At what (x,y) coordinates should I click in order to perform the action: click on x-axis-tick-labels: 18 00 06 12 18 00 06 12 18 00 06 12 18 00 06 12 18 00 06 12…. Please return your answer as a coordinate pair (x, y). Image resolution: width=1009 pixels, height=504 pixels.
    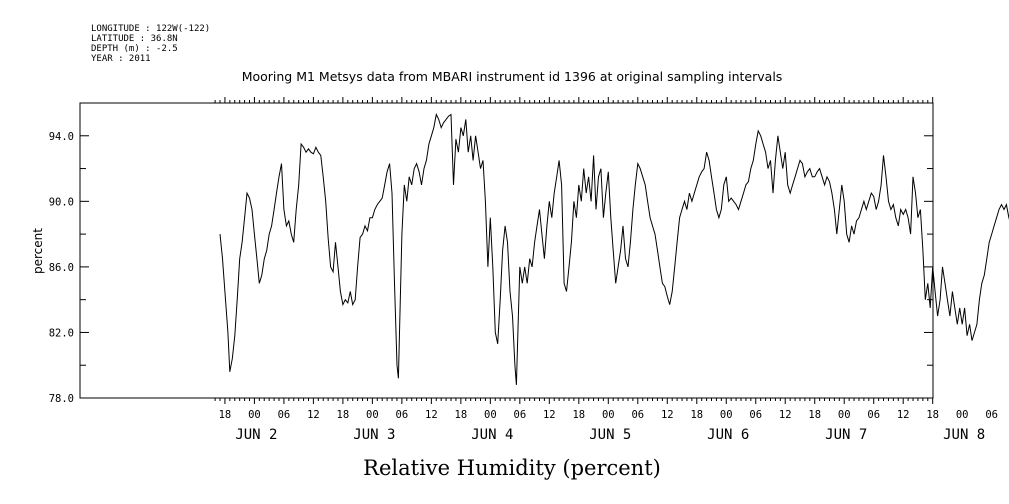
    Looking at the image, I should click on (608, 415).